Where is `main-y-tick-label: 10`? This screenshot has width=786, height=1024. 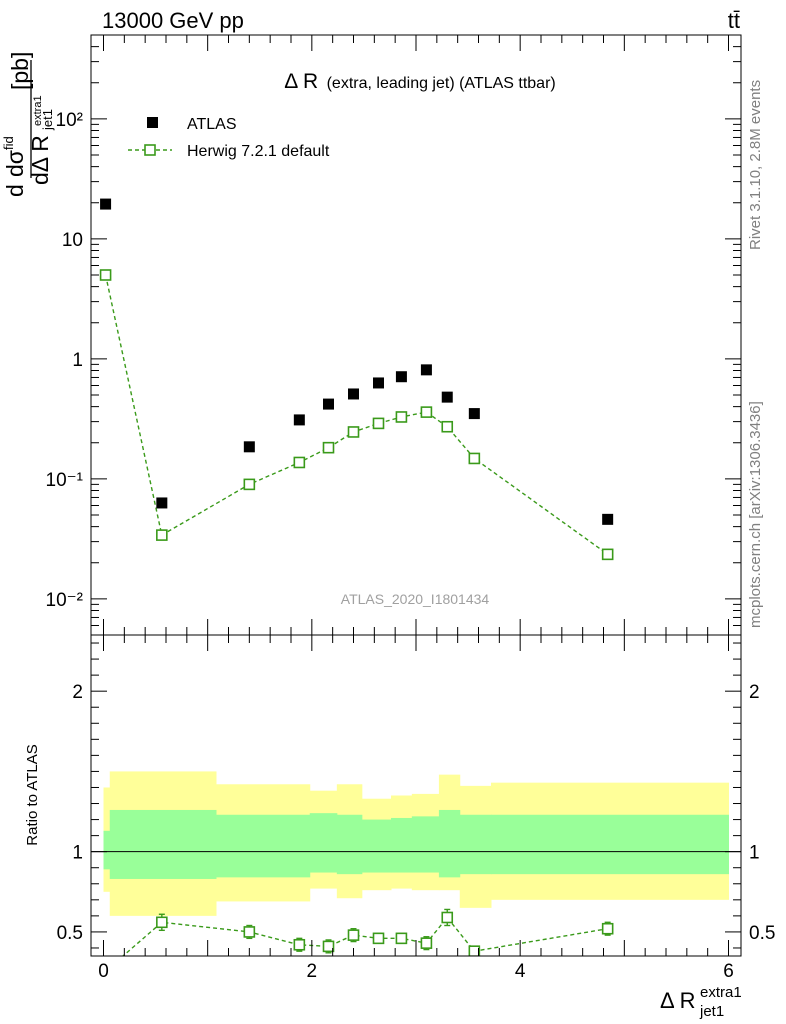
main-y-tick-label: 10 is located at coordinates (72, 240).